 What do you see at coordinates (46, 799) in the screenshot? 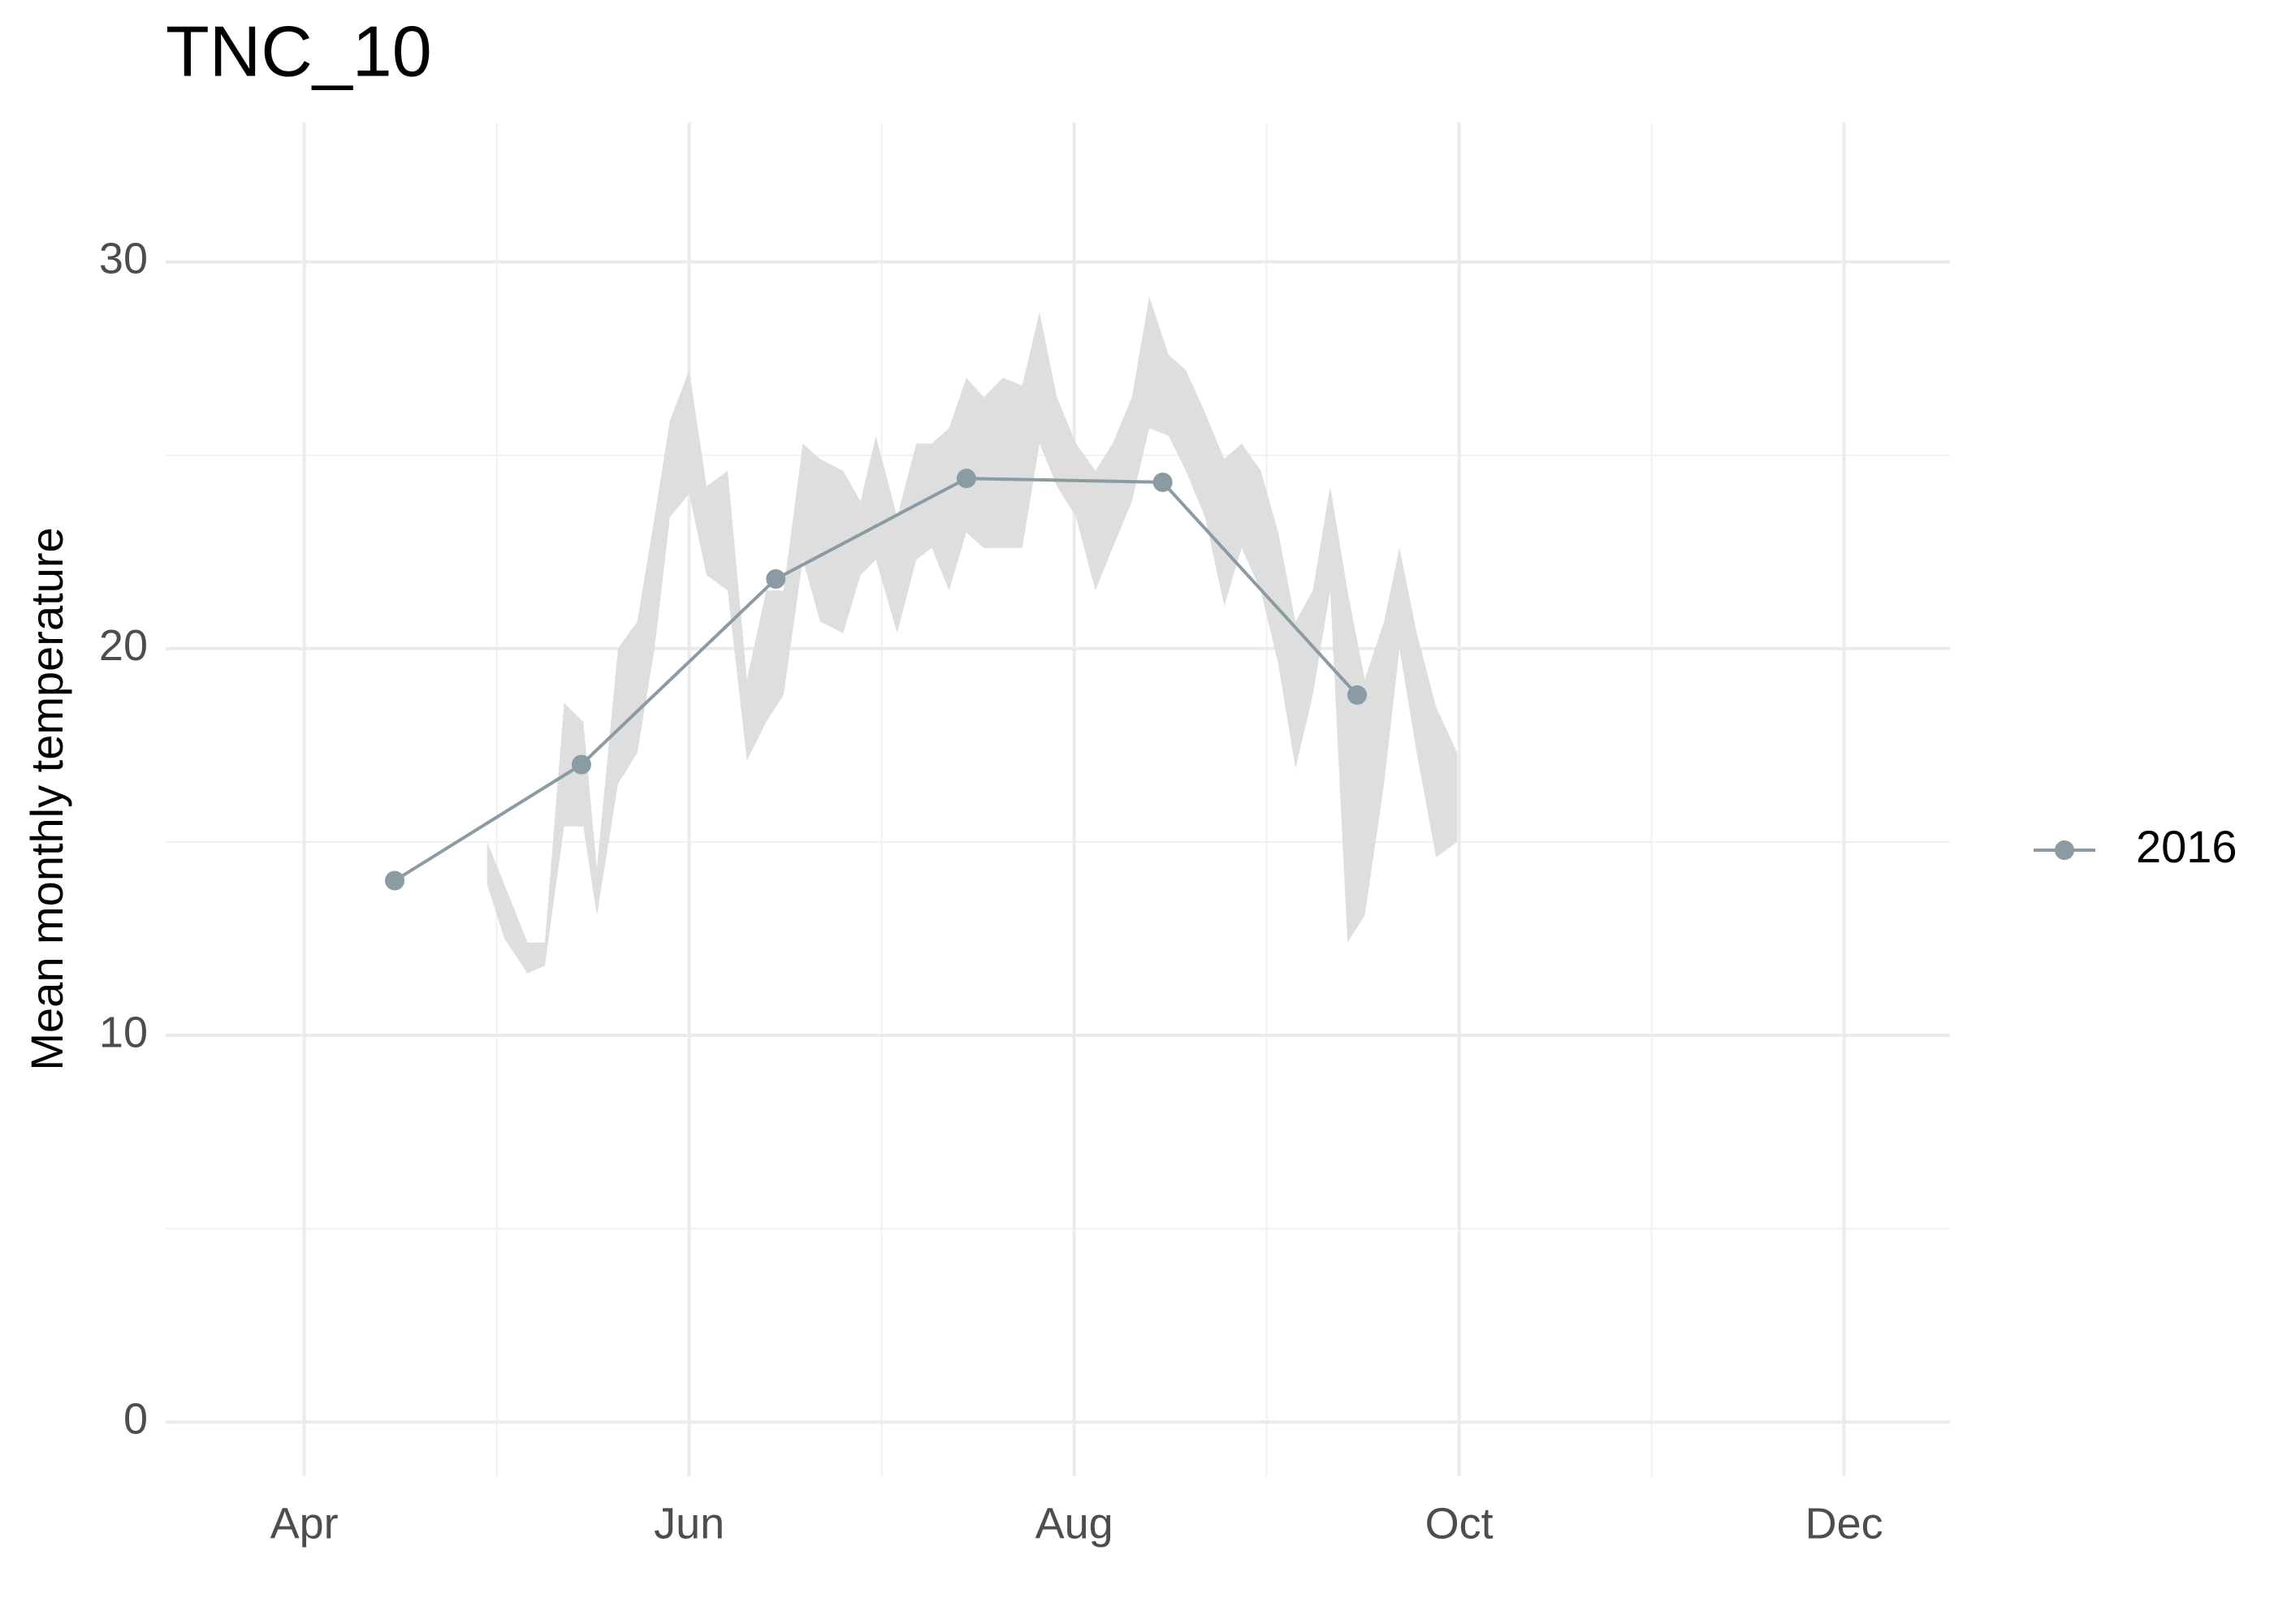
I see `y-axis-label: Mean monthly temperature` at bounding box center [46, 799].